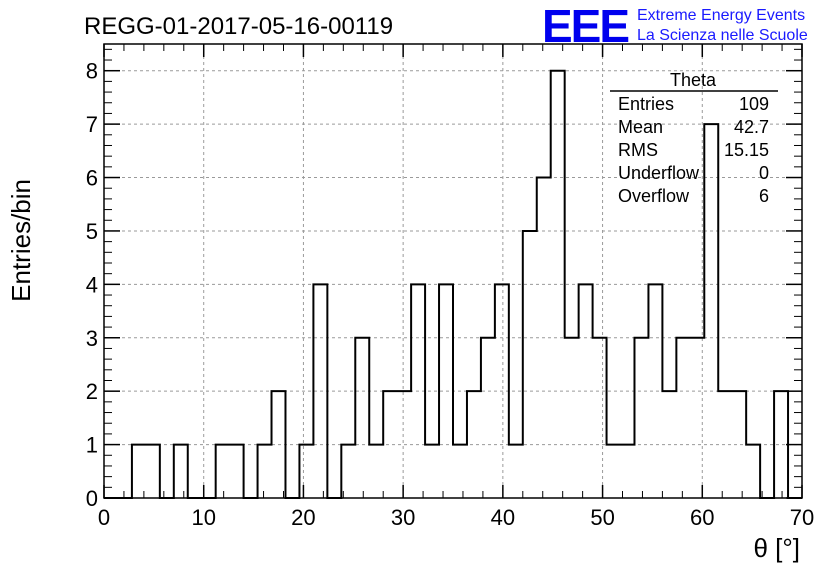 This screenshot has width=836, height=572. Describe the element at coordinates (693, 80) in the screenshot. I see `stats-box-title: Theta` at that location.